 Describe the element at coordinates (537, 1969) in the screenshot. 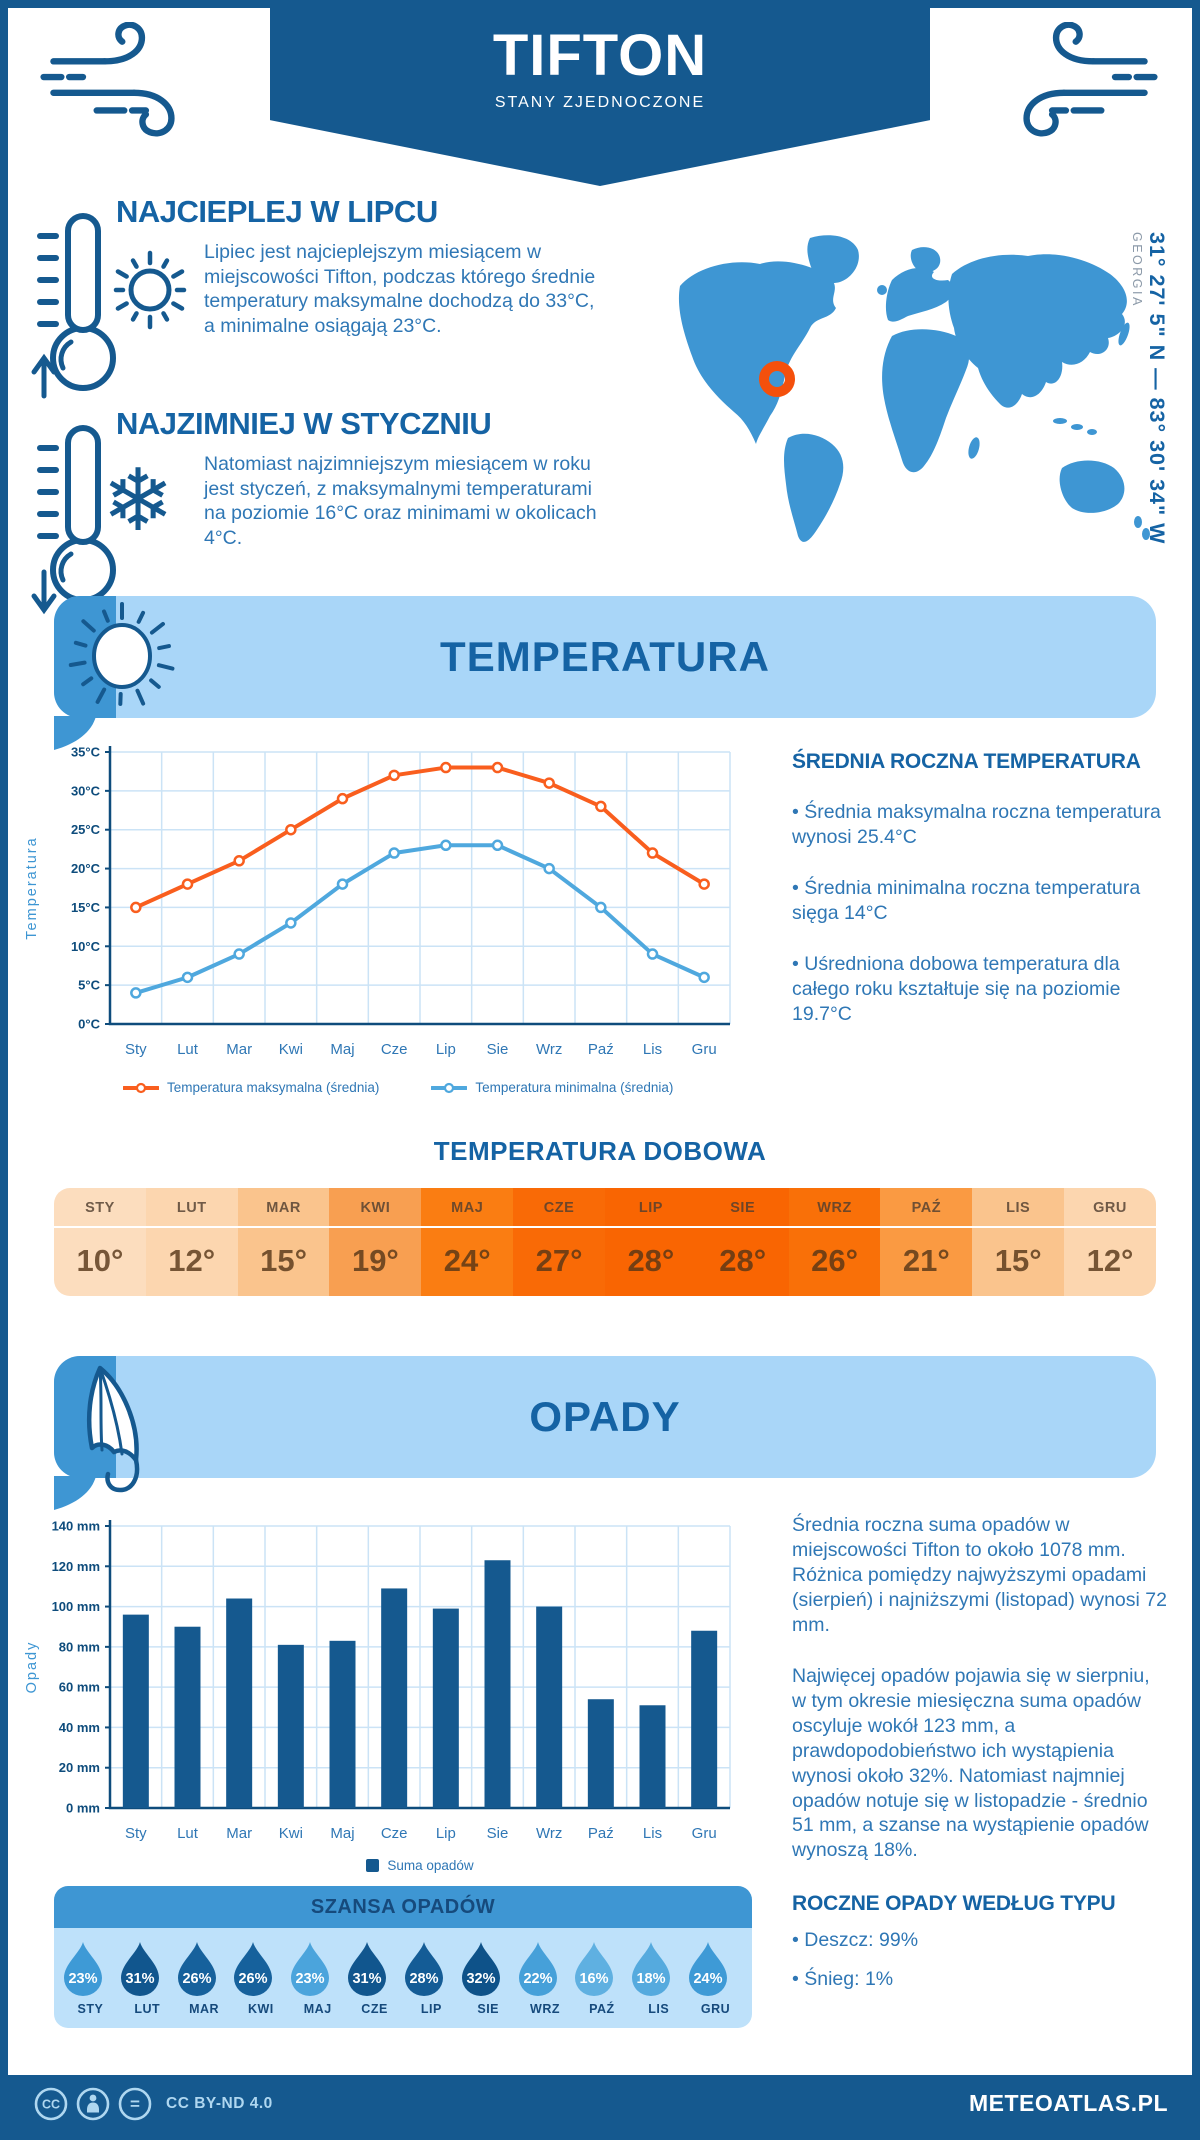

I see `droplet-icon: 22%` at that location.